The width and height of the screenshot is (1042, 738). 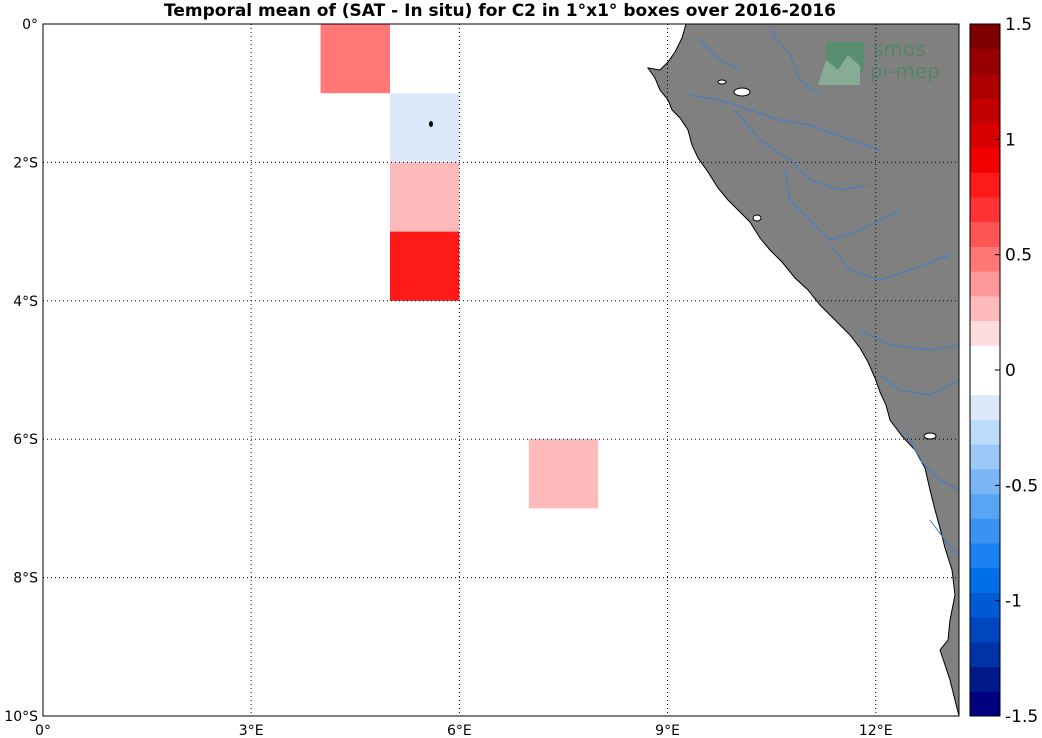 I want to click on smos-pi-mep-logo: smos pi-mep, so click(x=879, y=61).